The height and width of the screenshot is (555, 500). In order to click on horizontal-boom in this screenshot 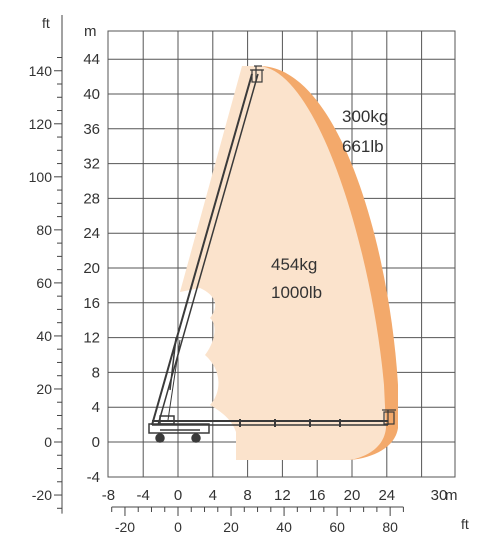, I will do `click(270, 423)`.